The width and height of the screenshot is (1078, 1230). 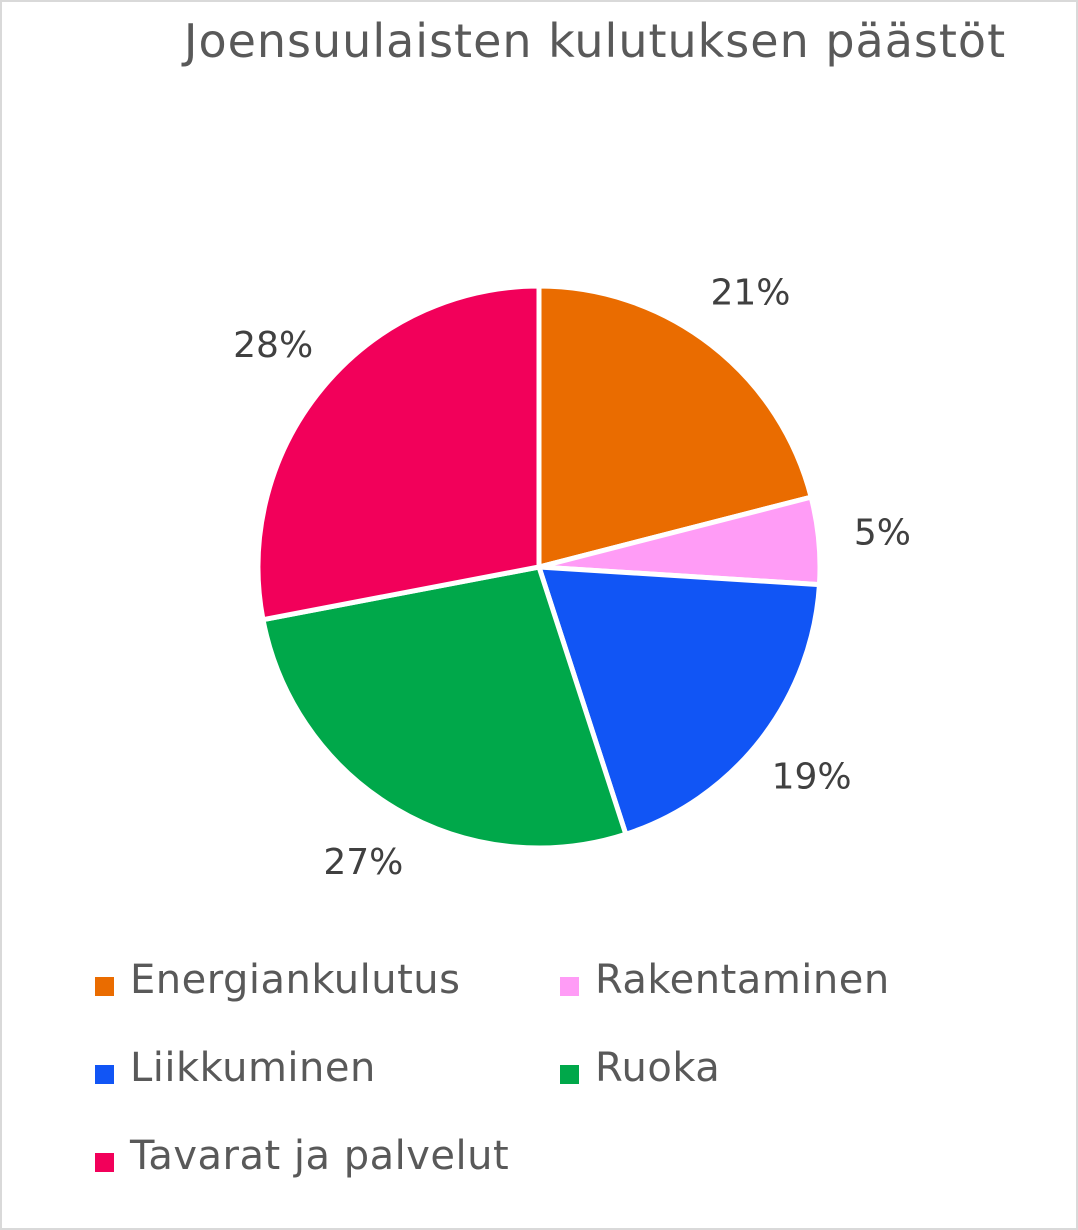 I want to click on legend-label: Energiankulutus, so click(x=295, y=980).